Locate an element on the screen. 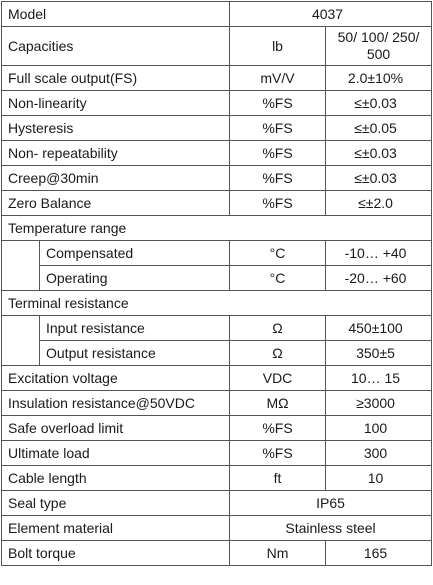 This screenshot has height=585, width=433. param-unit: ft is located at coordinates (278, 478).